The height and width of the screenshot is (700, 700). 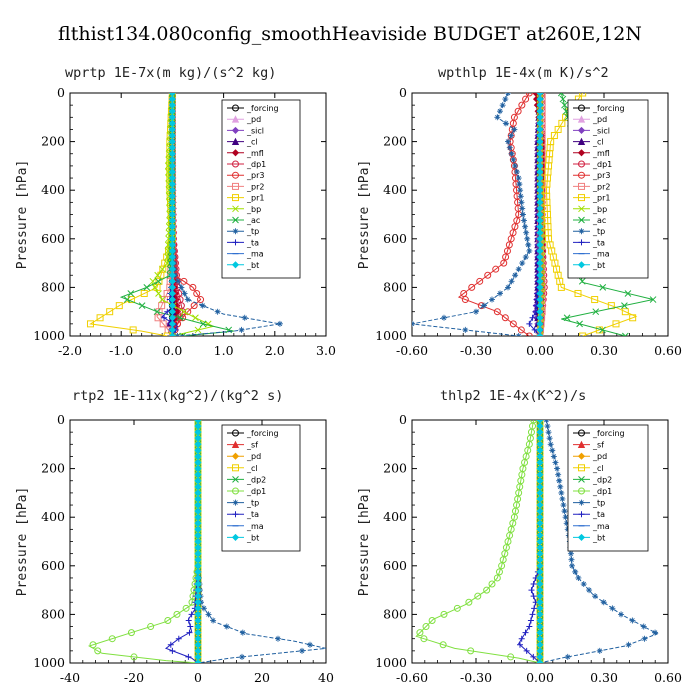 What do you see at coordinates (61, 419) in the screenshot?
I see `y-tick-label: 0` at bounding box center [61, 419].